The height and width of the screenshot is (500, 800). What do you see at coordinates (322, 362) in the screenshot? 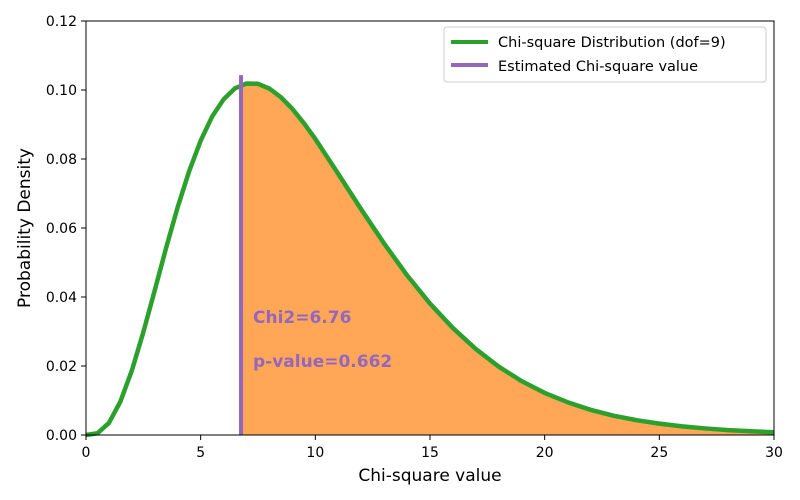
I see `annotation-pvalue: p-value=0.662` at bounding box center [322, 362].